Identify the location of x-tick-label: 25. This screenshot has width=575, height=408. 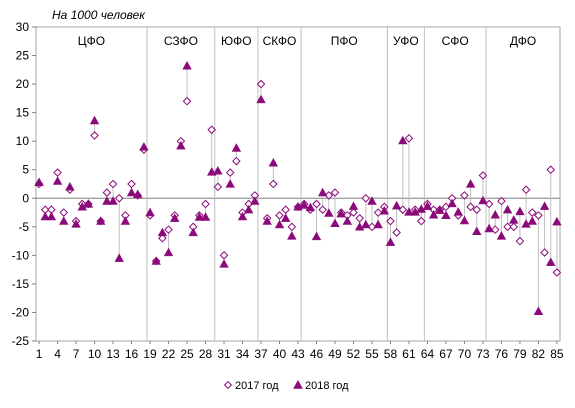
(187, 354).